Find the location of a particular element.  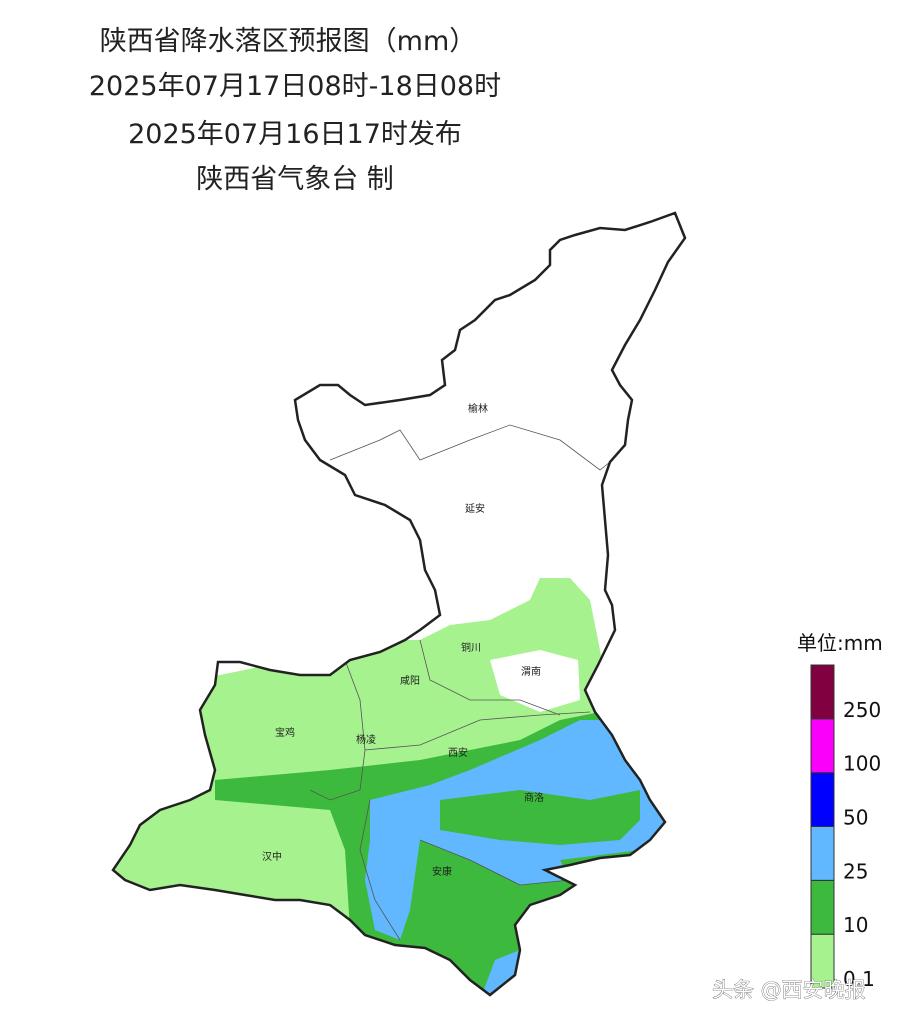

legend-title: 单位:mm is located at coordinates (840, 643).